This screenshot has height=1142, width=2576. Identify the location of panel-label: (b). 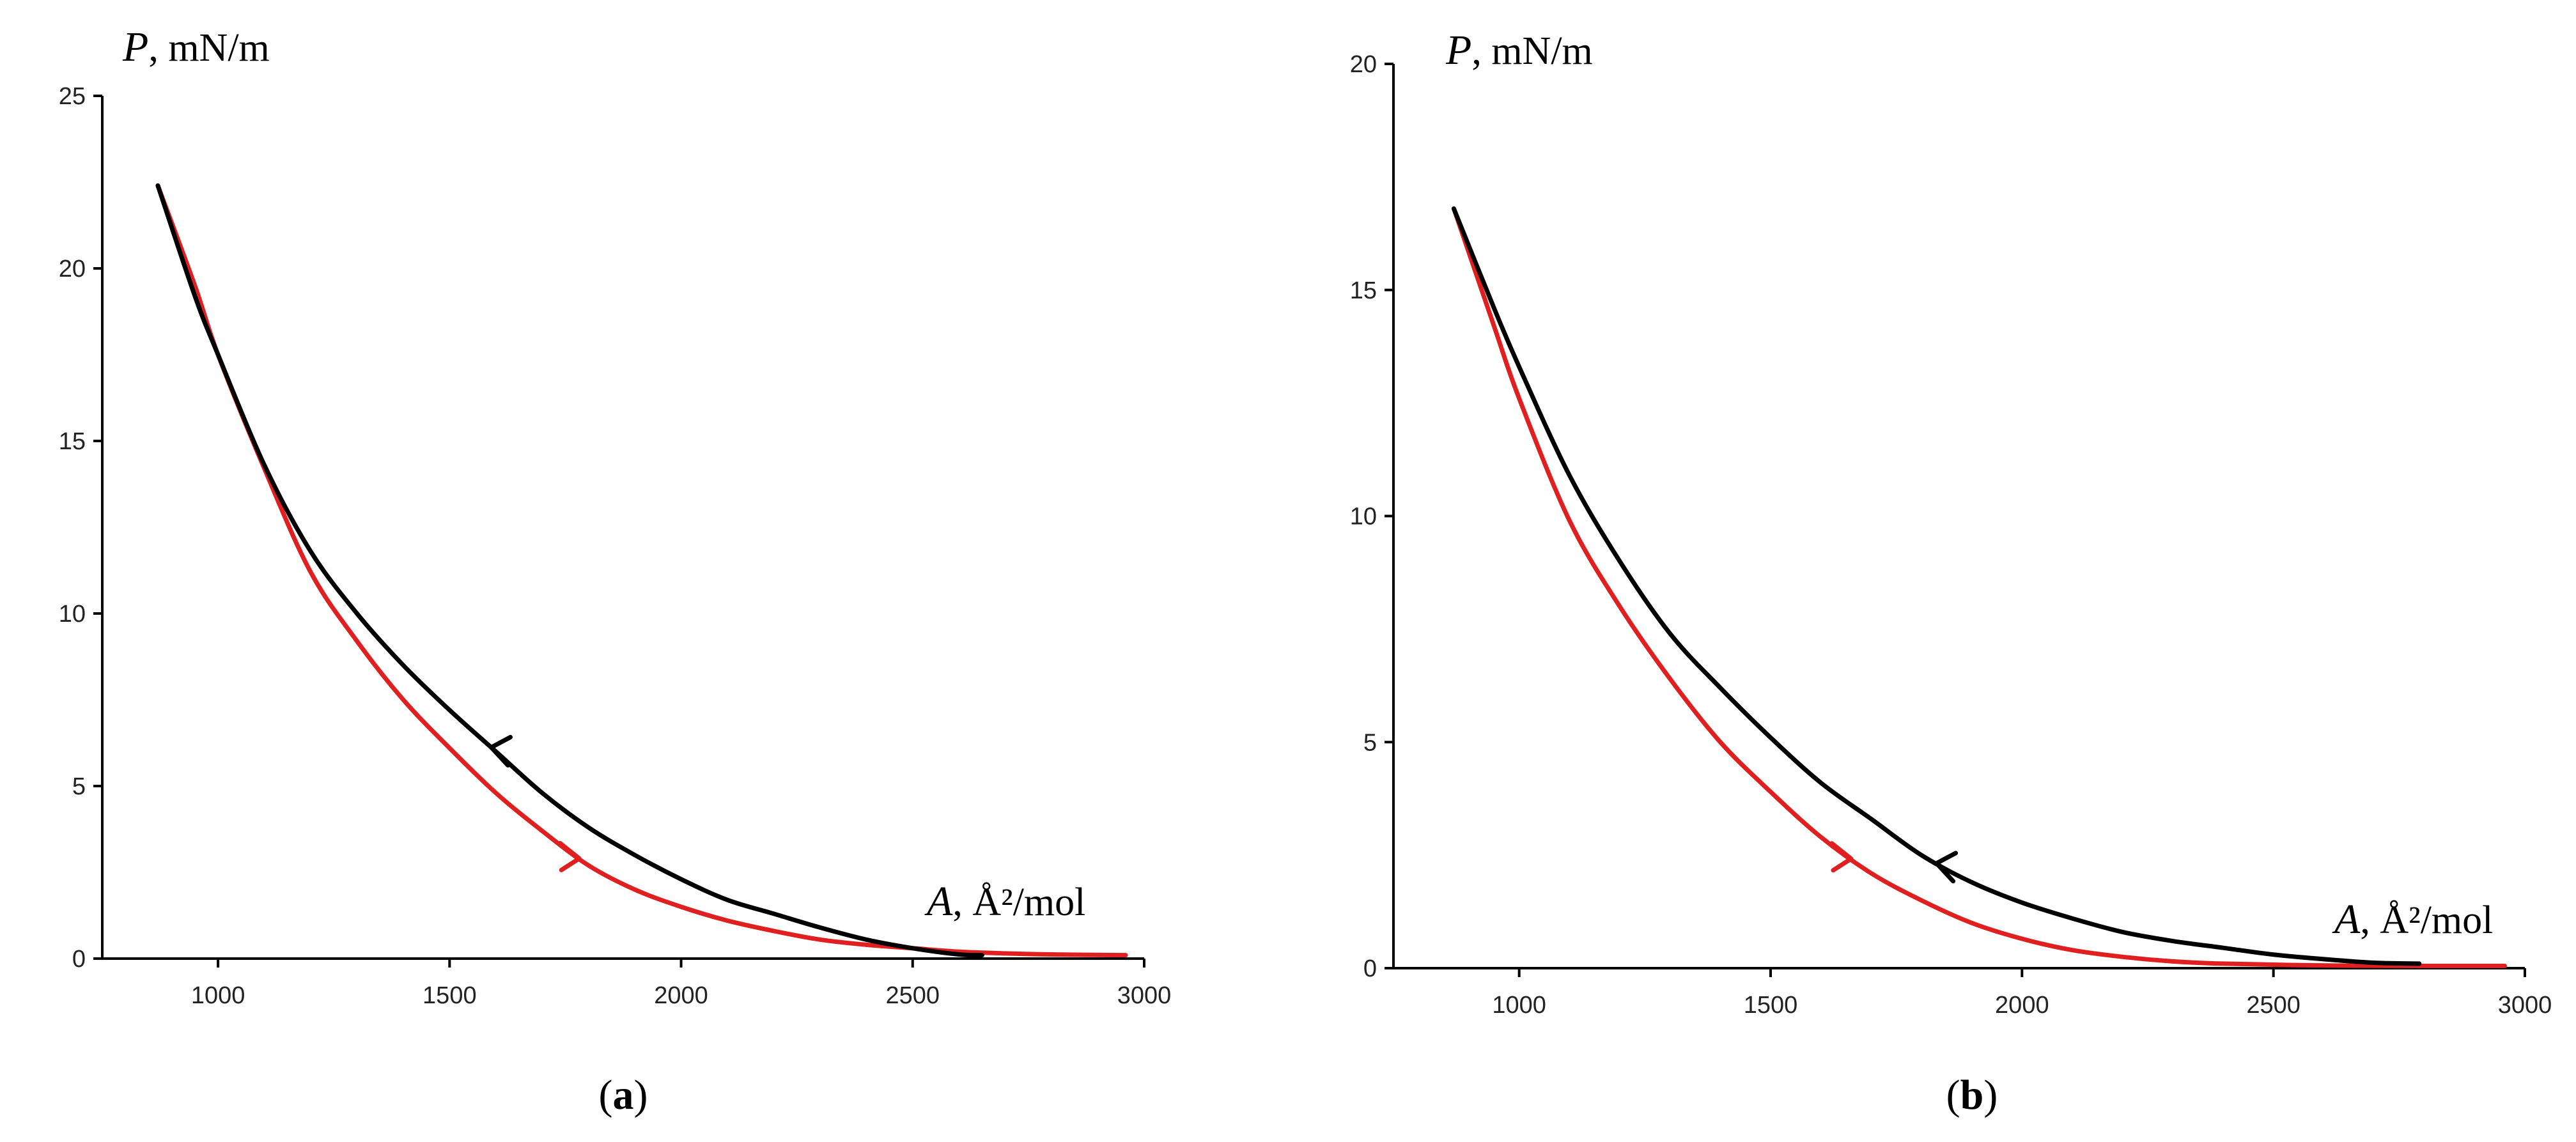
(1972, 1095).